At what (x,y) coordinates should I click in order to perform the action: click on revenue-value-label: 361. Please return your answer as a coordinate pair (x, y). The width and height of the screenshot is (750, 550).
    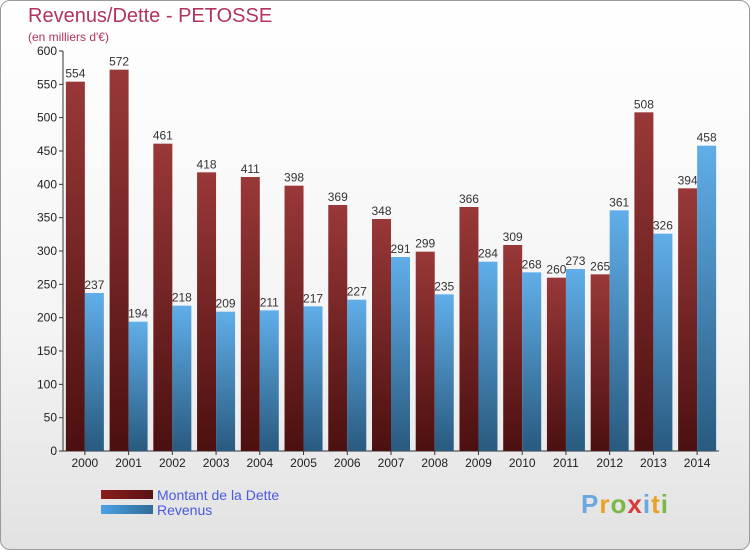
    Looking at the image, I should click on (619, 202).